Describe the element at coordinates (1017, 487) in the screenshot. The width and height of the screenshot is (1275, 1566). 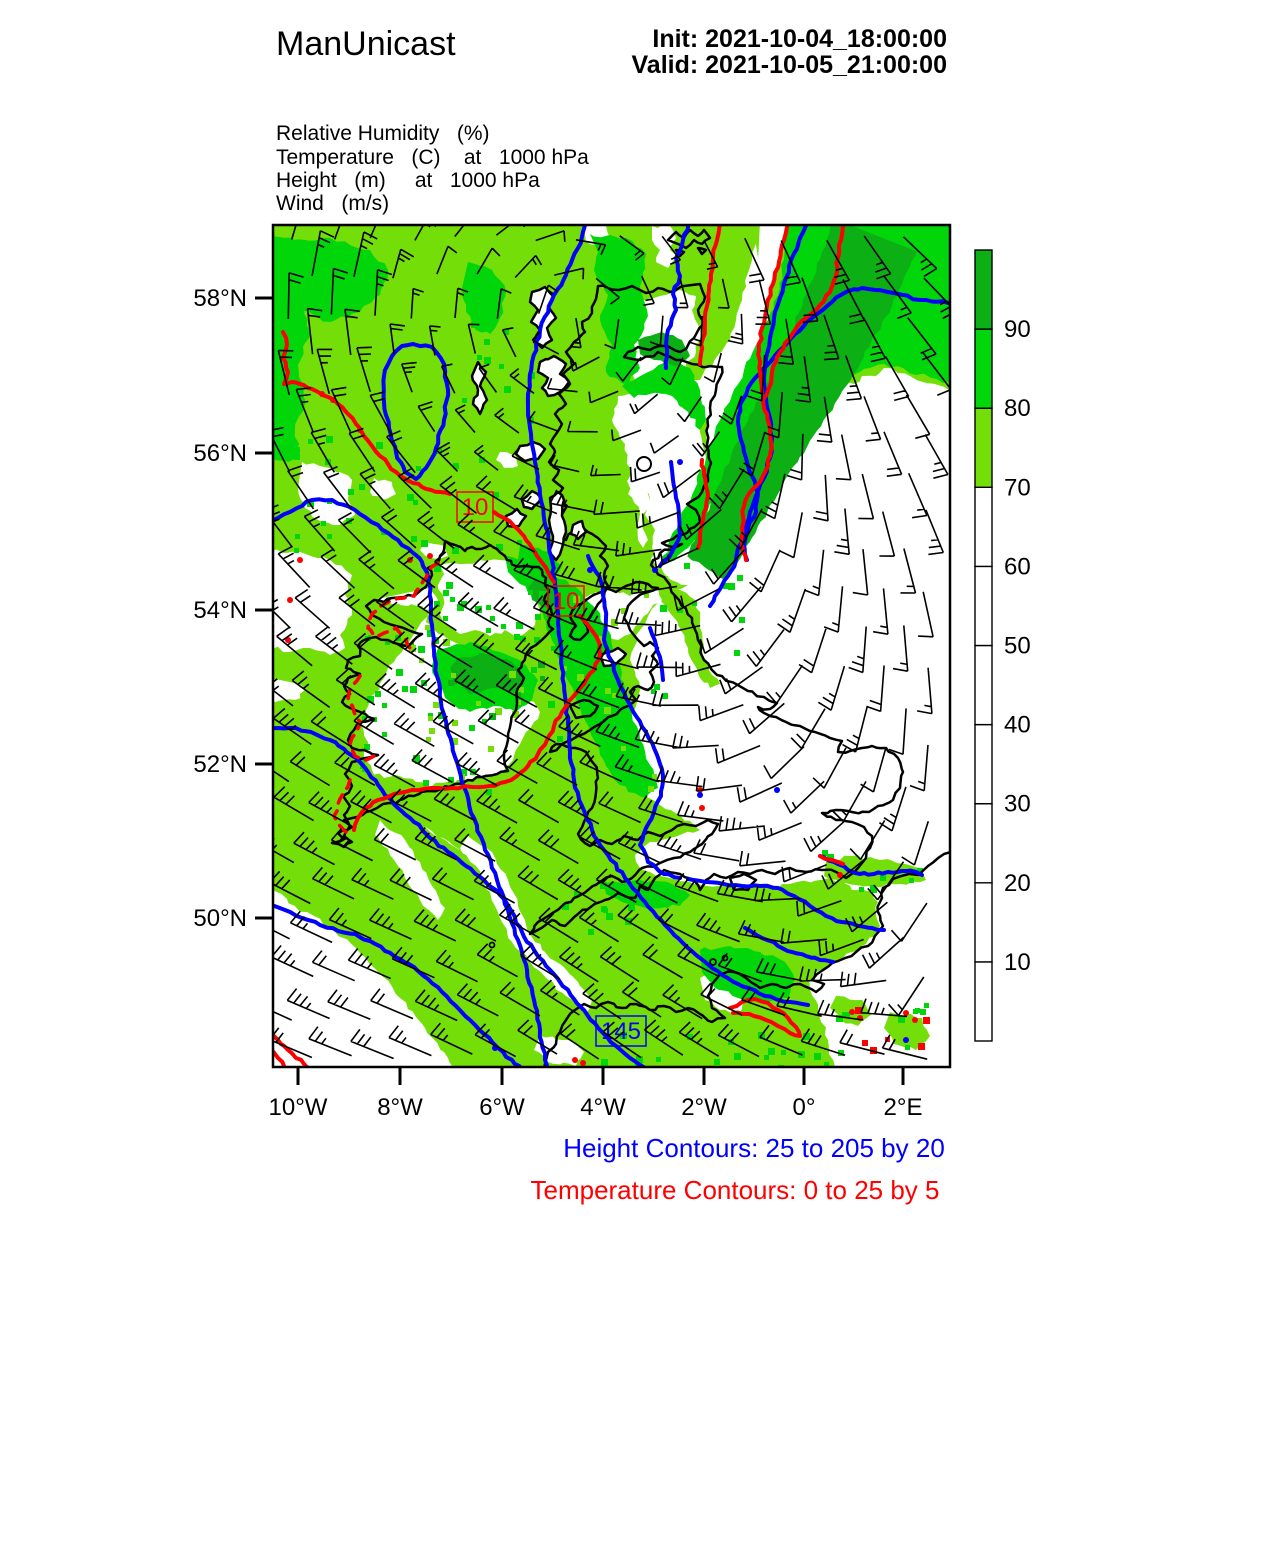
I see `svg-text: 70` at that location.